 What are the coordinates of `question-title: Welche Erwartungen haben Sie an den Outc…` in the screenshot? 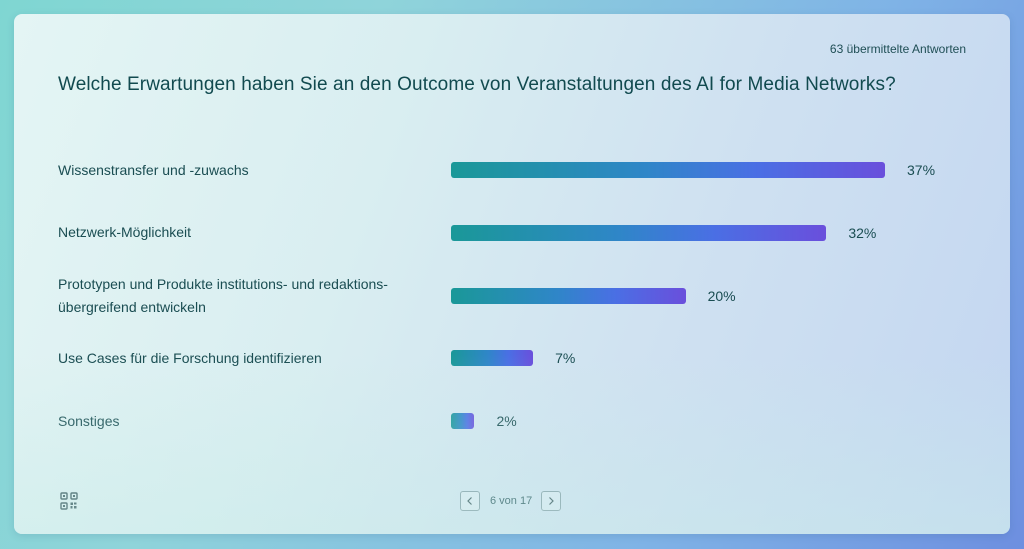 It's located at (477, 84).